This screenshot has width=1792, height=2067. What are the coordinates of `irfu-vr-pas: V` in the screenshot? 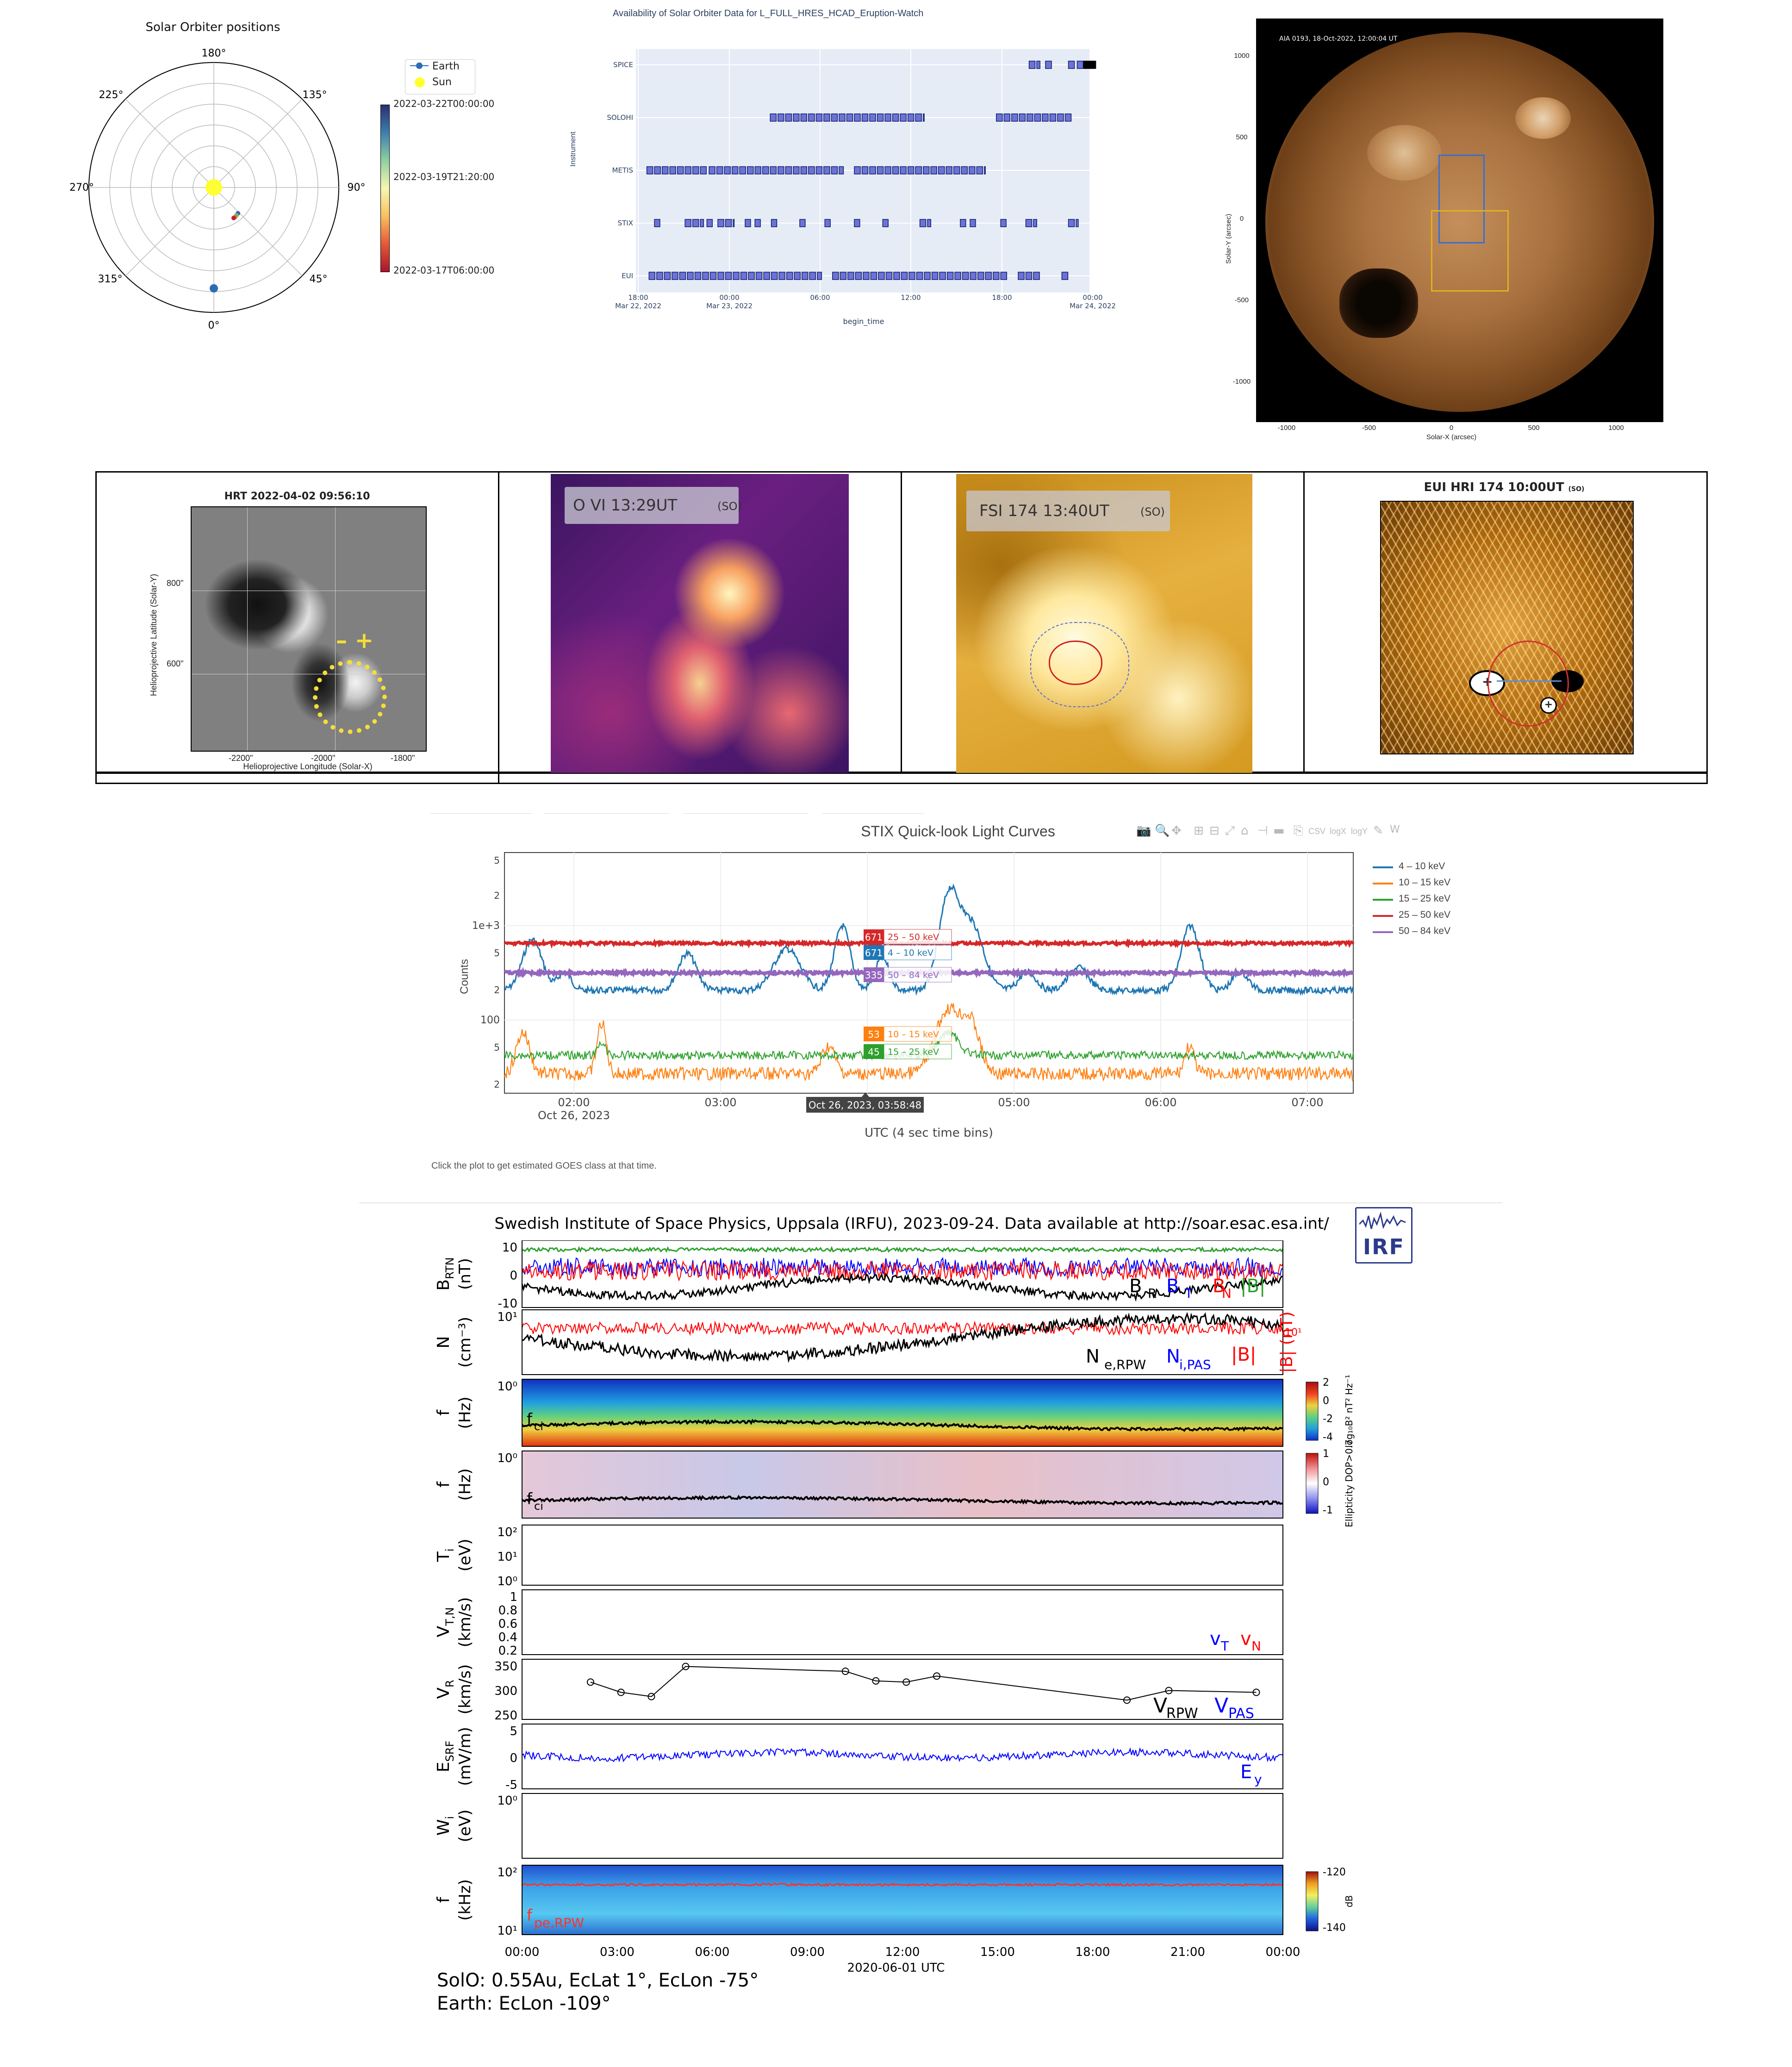 It's located at (1221, 1706).